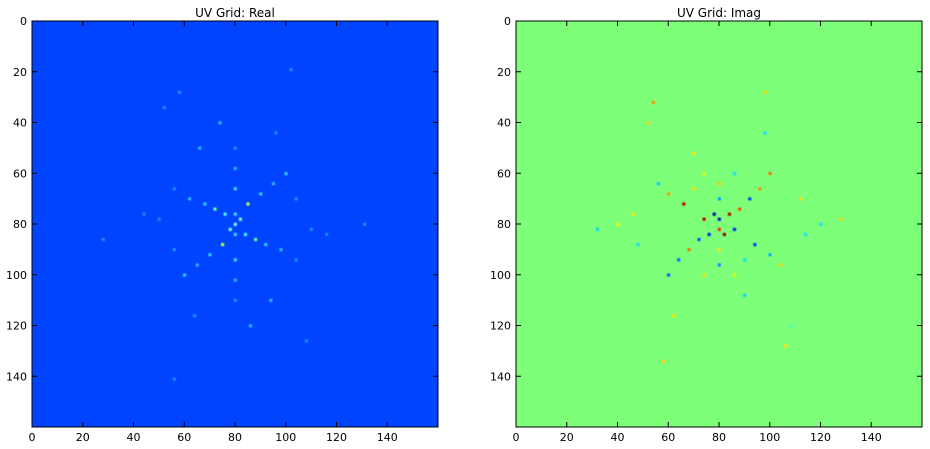 The width and height of the screenshot is (930, 449). I want to click on x-tick-label: 60, so click(668, 437).